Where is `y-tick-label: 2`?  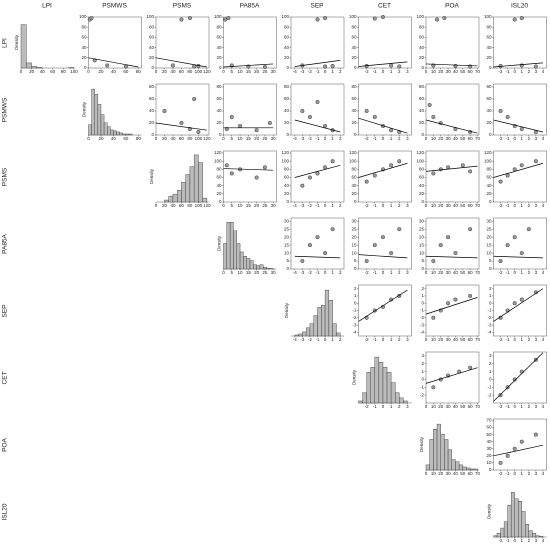 y-tick-label: 2 is located at coordinates (490, 288).